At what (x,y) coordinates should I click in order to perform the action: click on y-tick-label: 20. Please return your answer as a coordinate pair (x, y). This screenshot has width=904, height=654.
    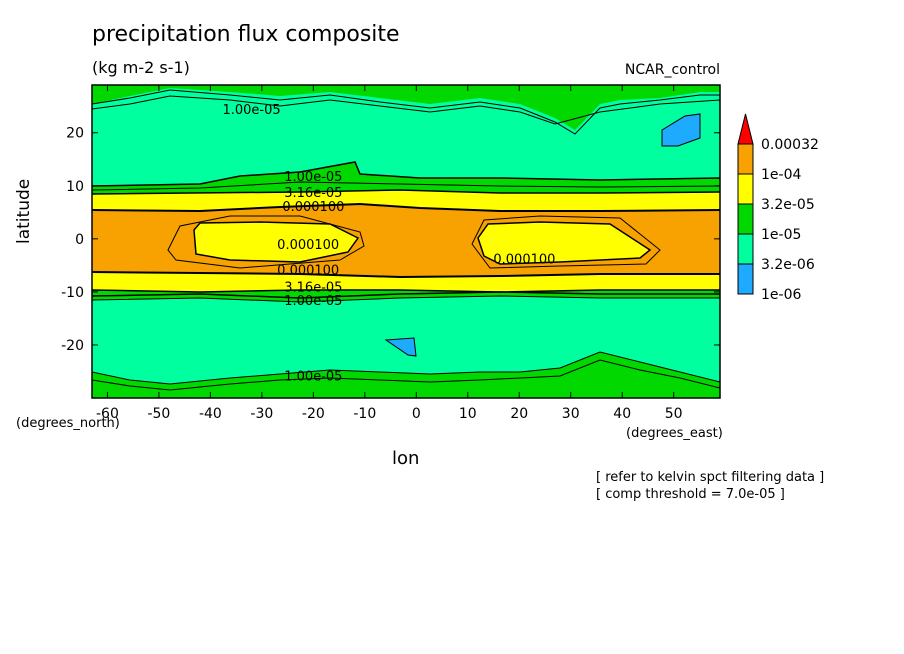
    Looking at the image, I should click on (75, 134).